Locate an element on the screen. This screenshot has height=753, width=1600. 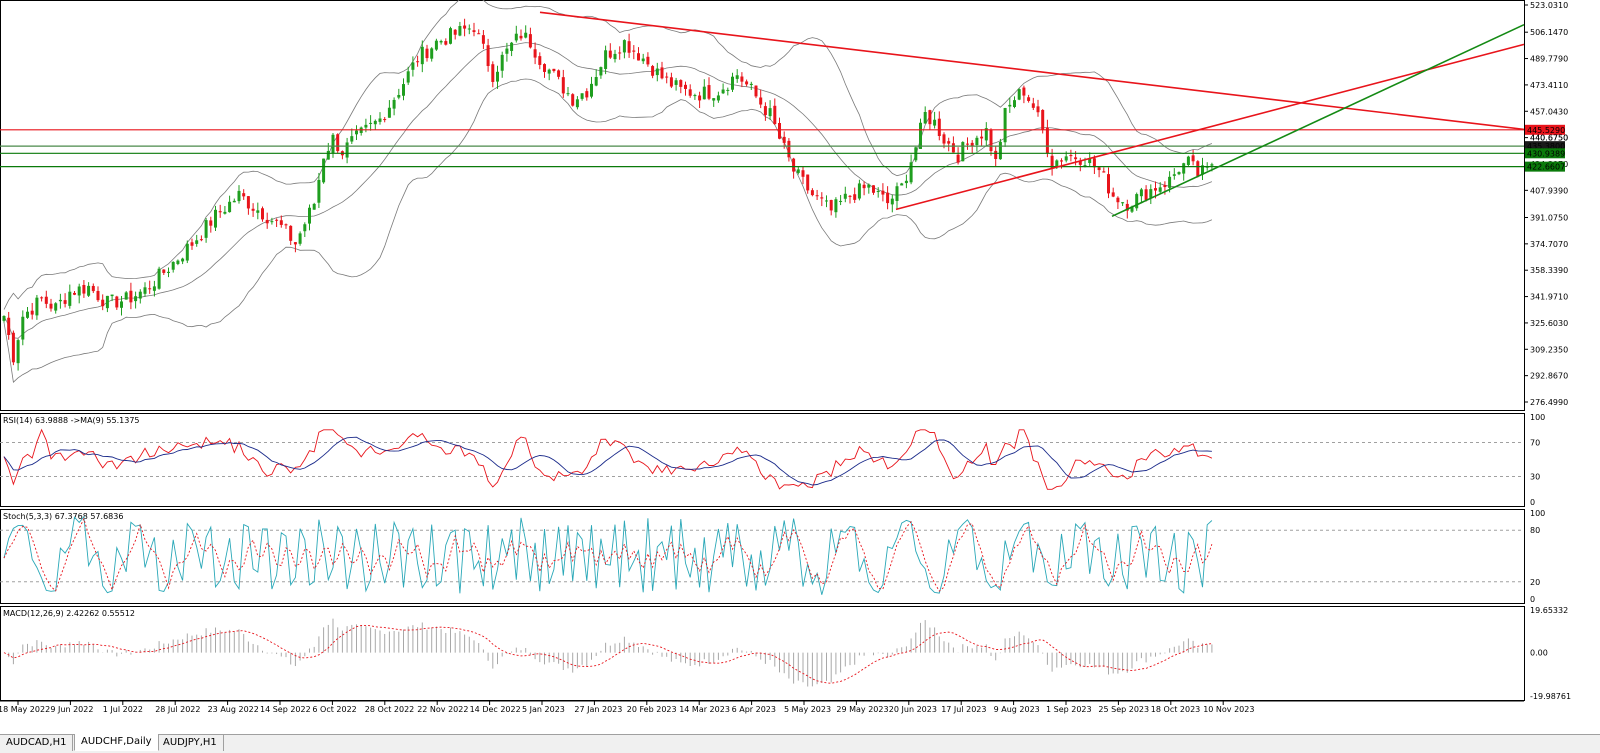
price-label-box is located at coordinates (1545, 153).